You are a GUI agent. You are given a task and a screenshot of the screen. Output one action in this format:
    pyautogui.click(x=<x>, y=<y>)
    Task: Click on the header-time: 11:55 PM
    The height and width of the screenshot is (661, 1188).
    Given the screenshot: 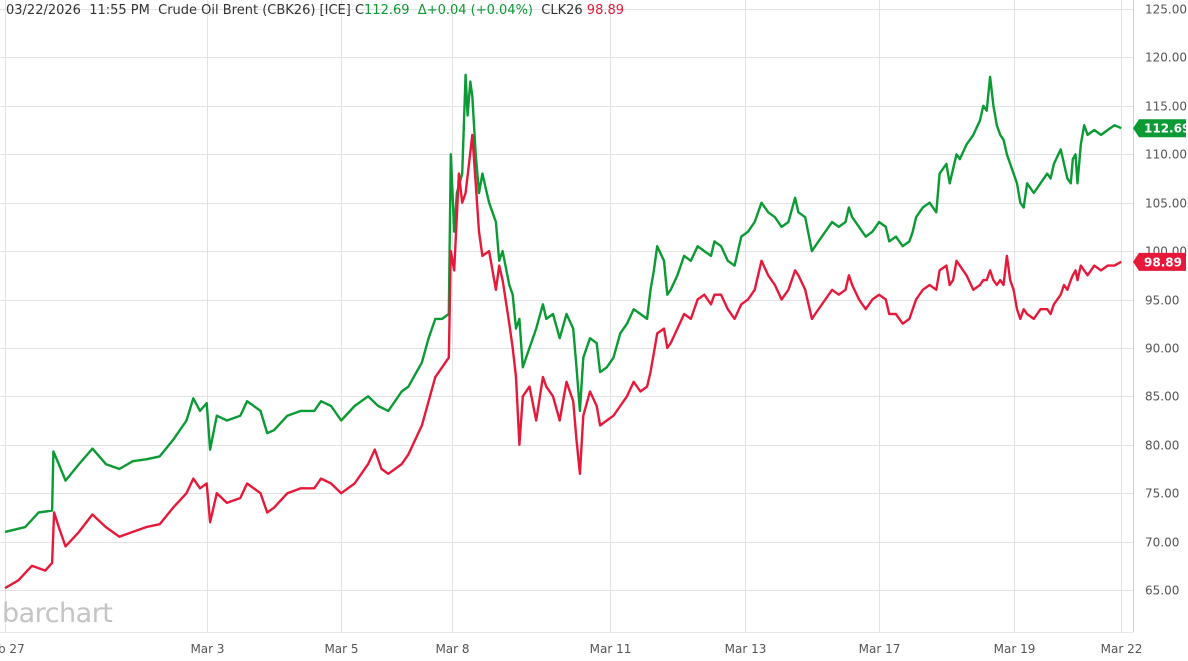 What is the action you would take?
    pyautogui.click(x=119, y=10)
    